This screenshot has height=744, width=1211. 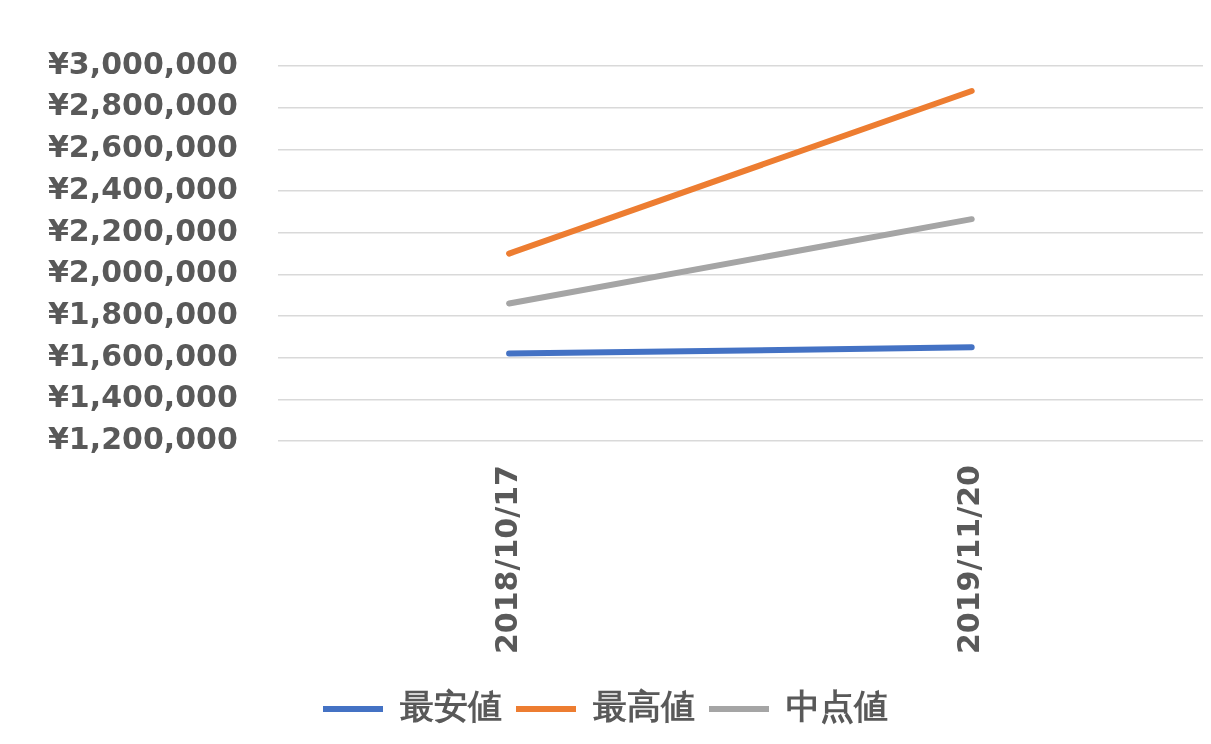 I want to click on y-tick-label: ¥2,000,000, so click(x=142, y=272).